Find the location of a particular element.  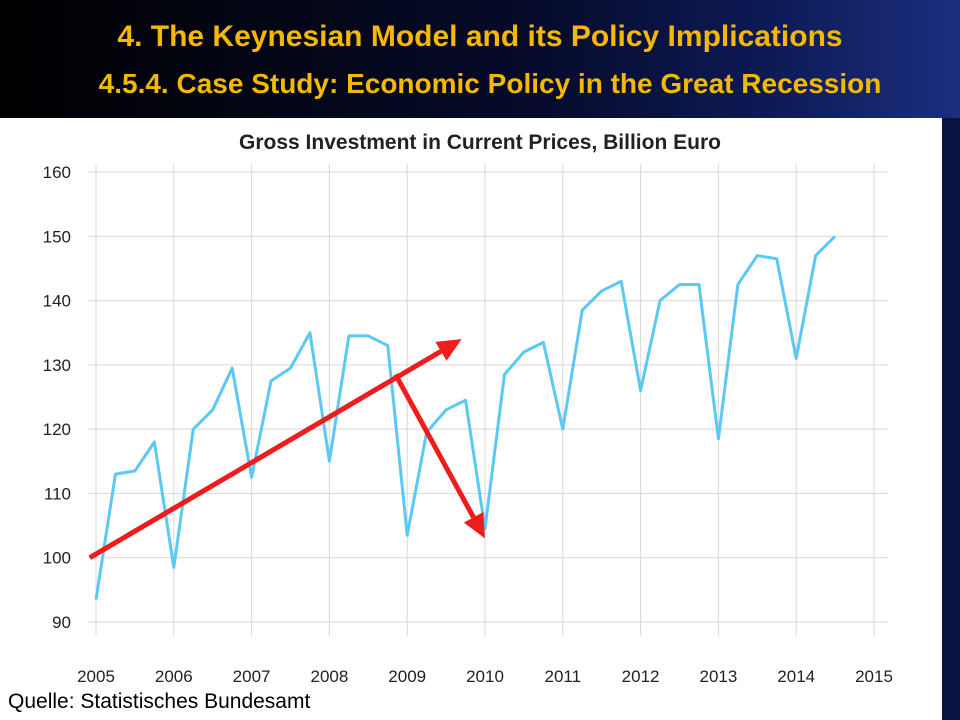

x-tick-label: 2009 is located at coordinates (407, 676).